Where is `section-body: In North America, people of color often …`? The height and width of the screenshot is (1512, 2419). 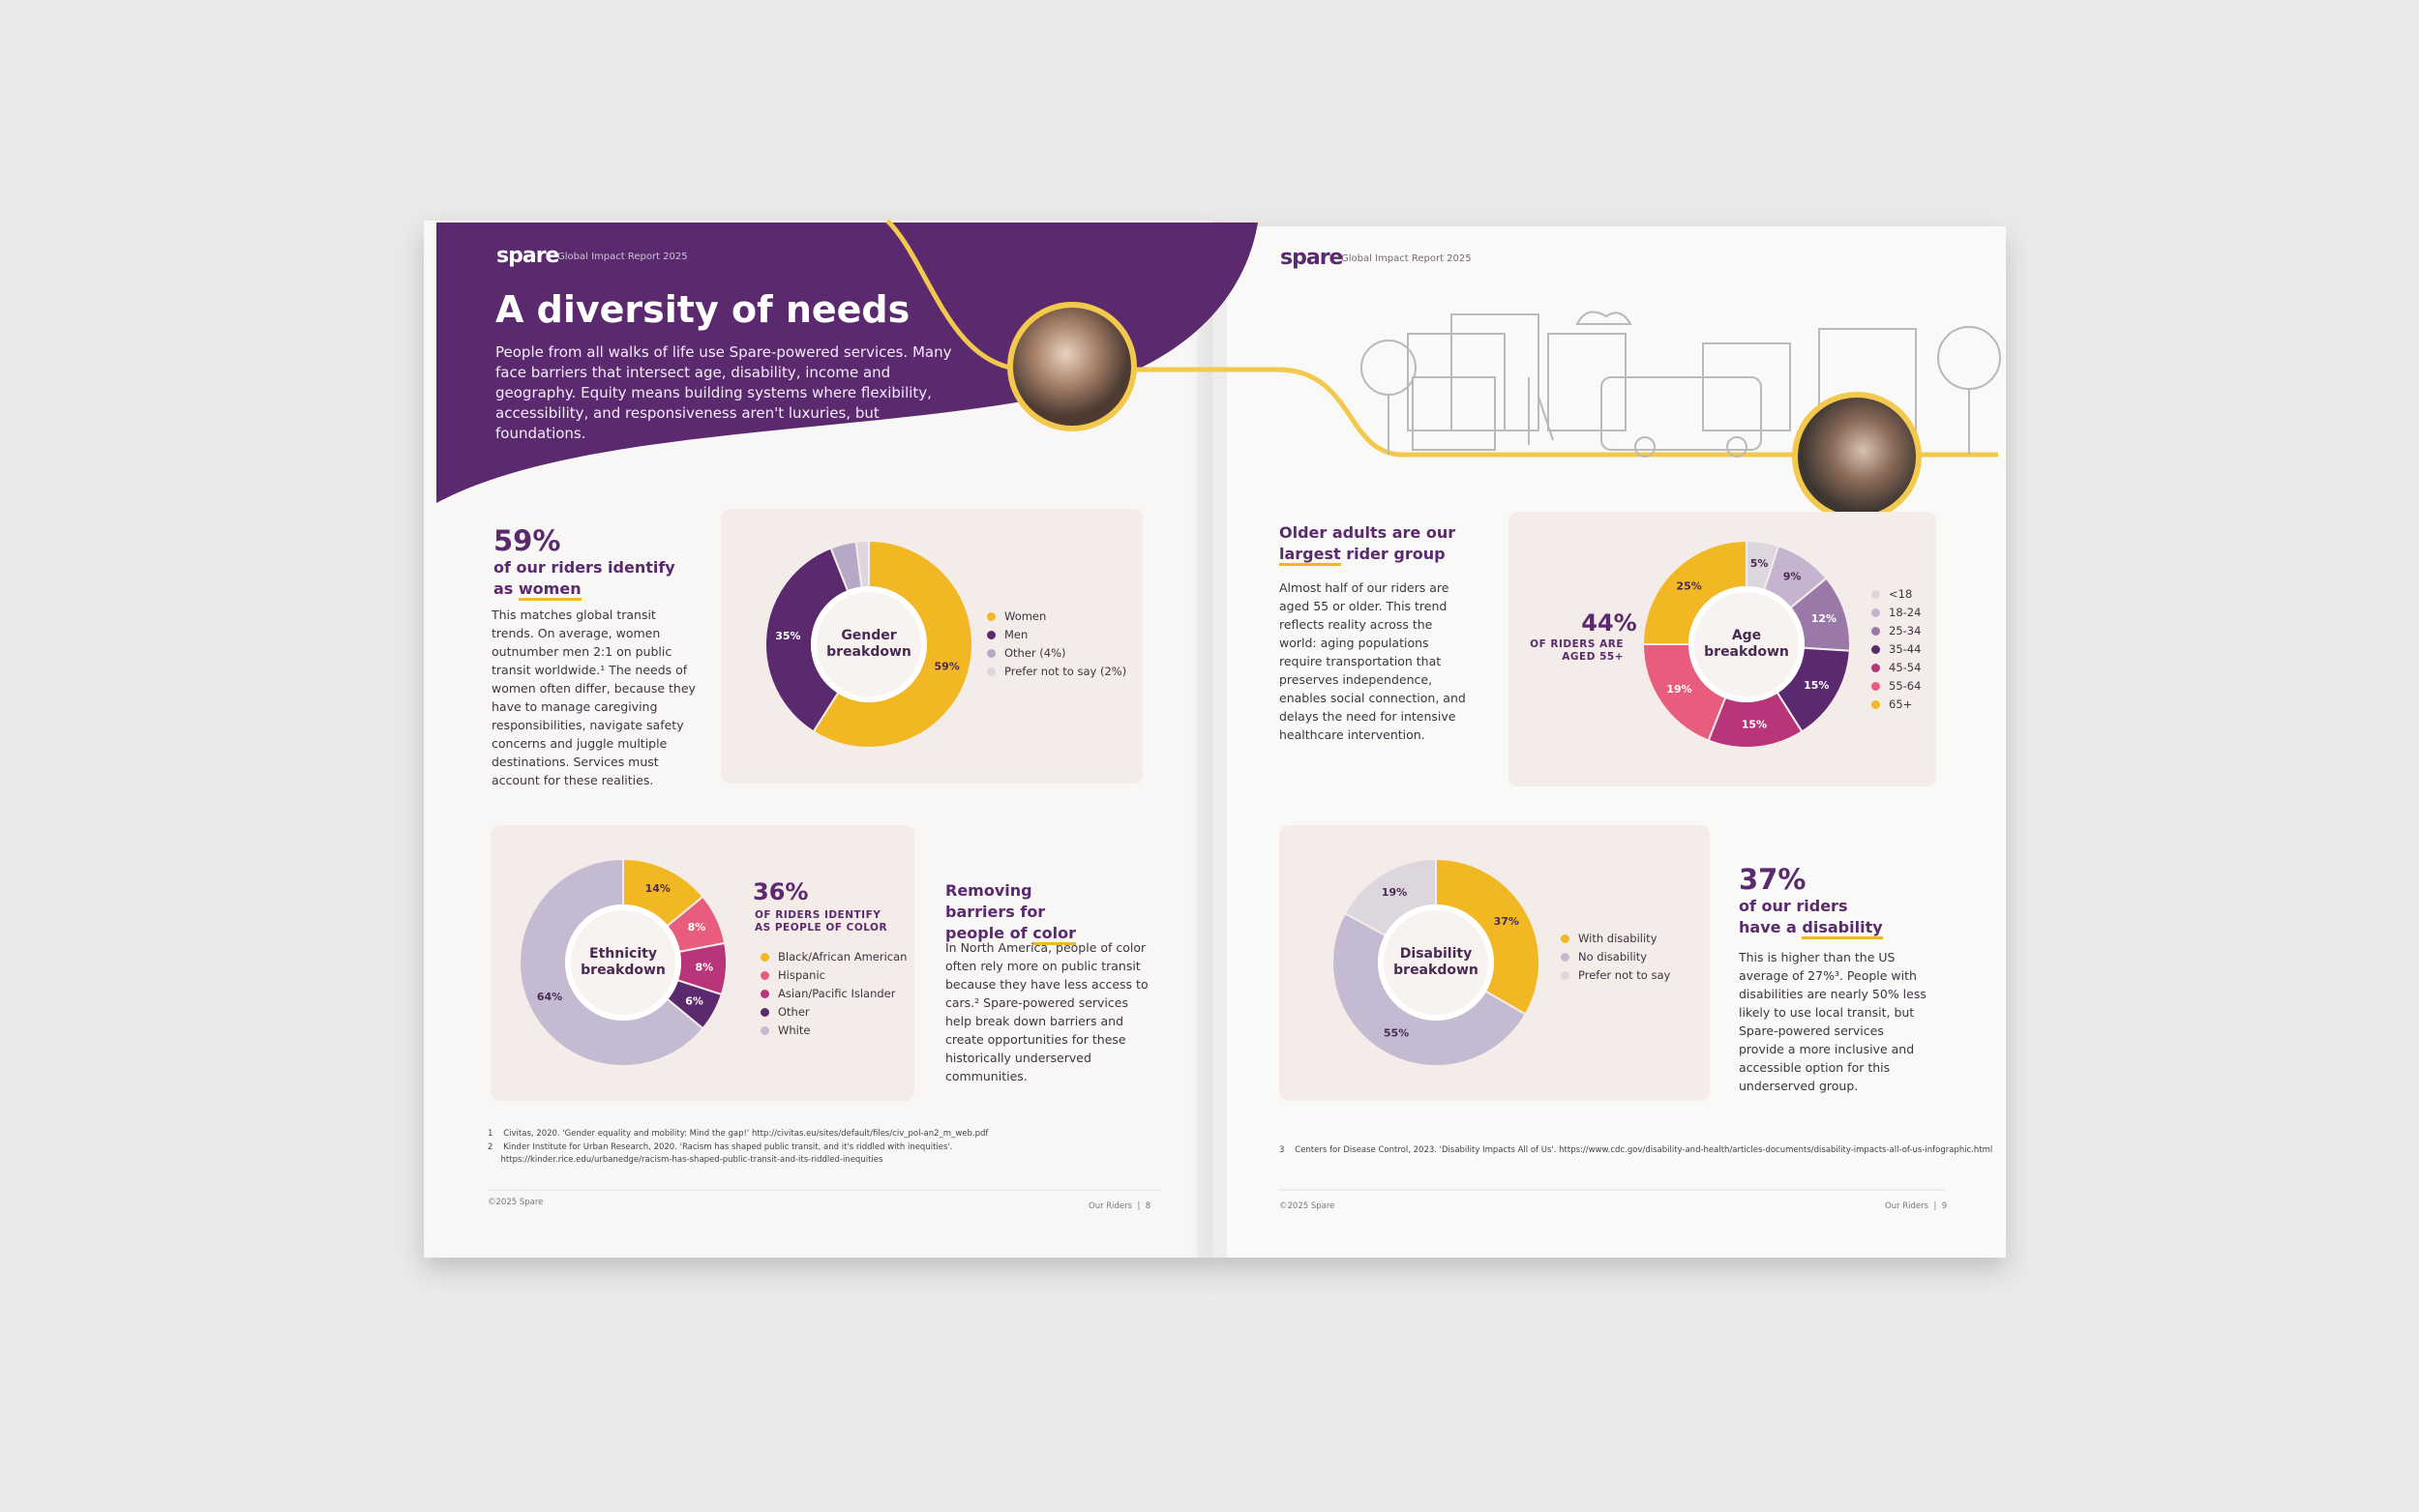
section-body: In North America, people of color often … is located at coordinates (1047, 1012).